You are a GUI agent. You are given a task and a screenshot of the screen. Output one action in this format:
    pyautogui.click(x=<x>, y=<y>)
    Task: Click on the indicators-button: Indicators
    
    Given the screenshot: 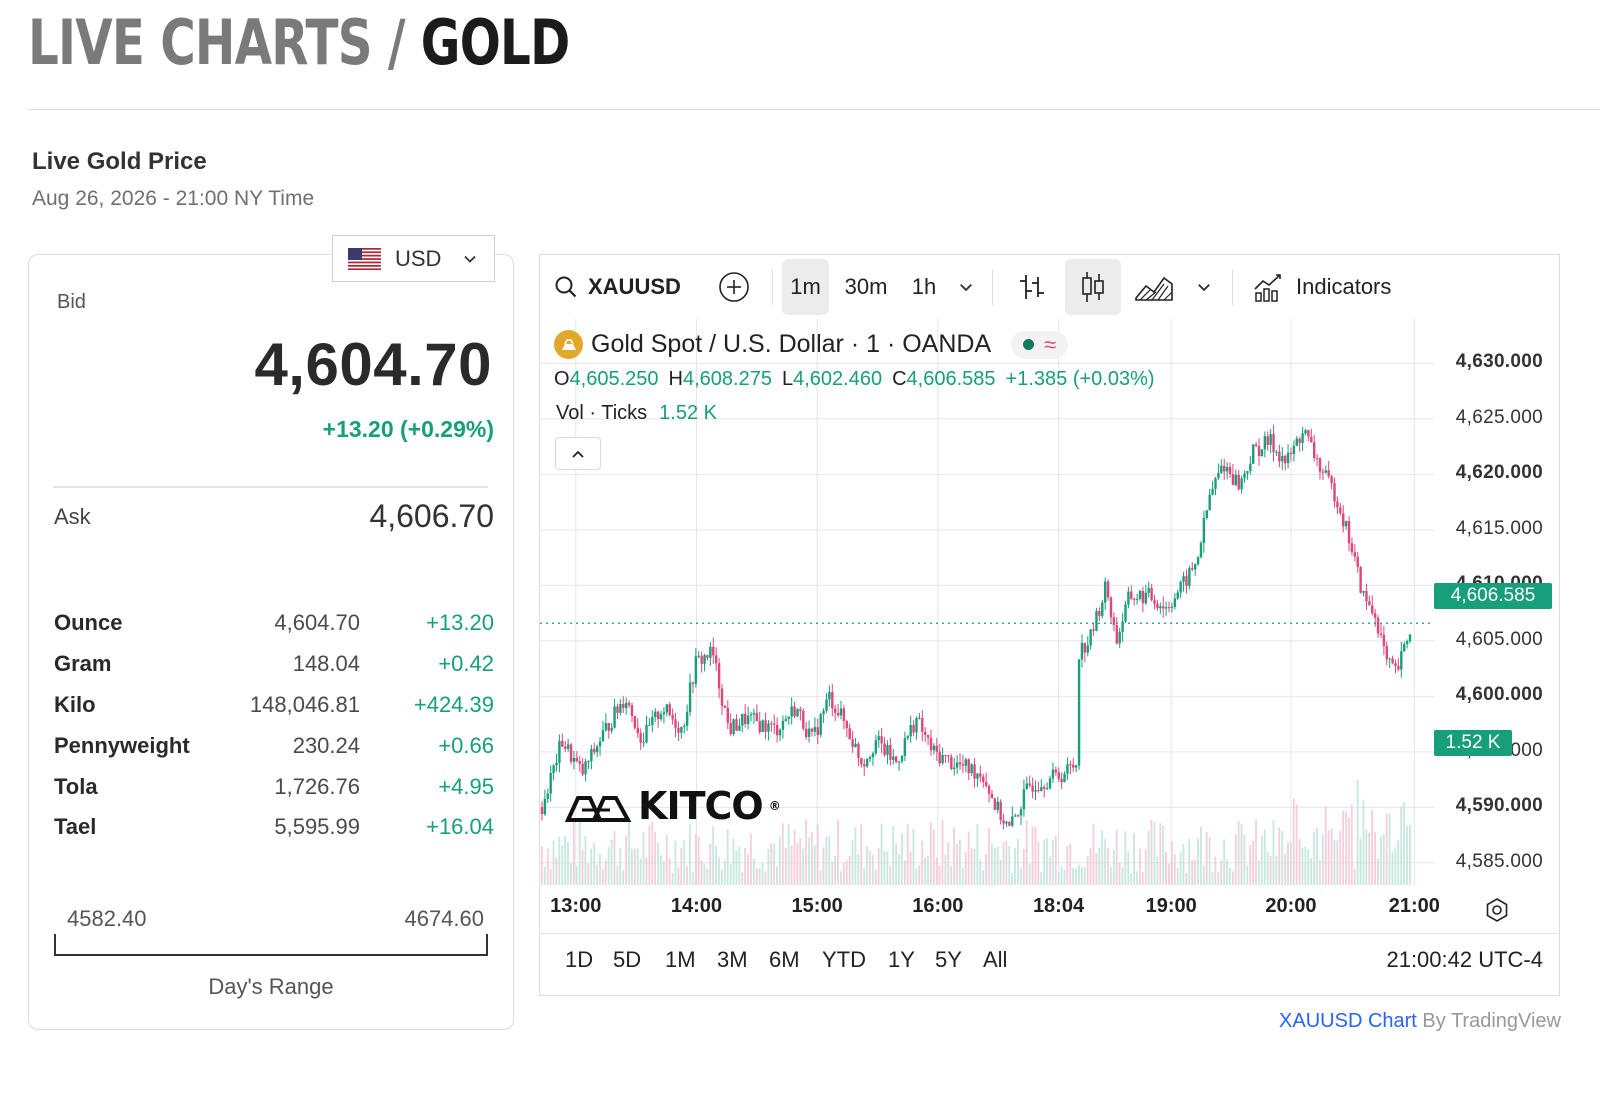 What is the action you would take?
    pyautogui.click(x=1332, y=287)
    